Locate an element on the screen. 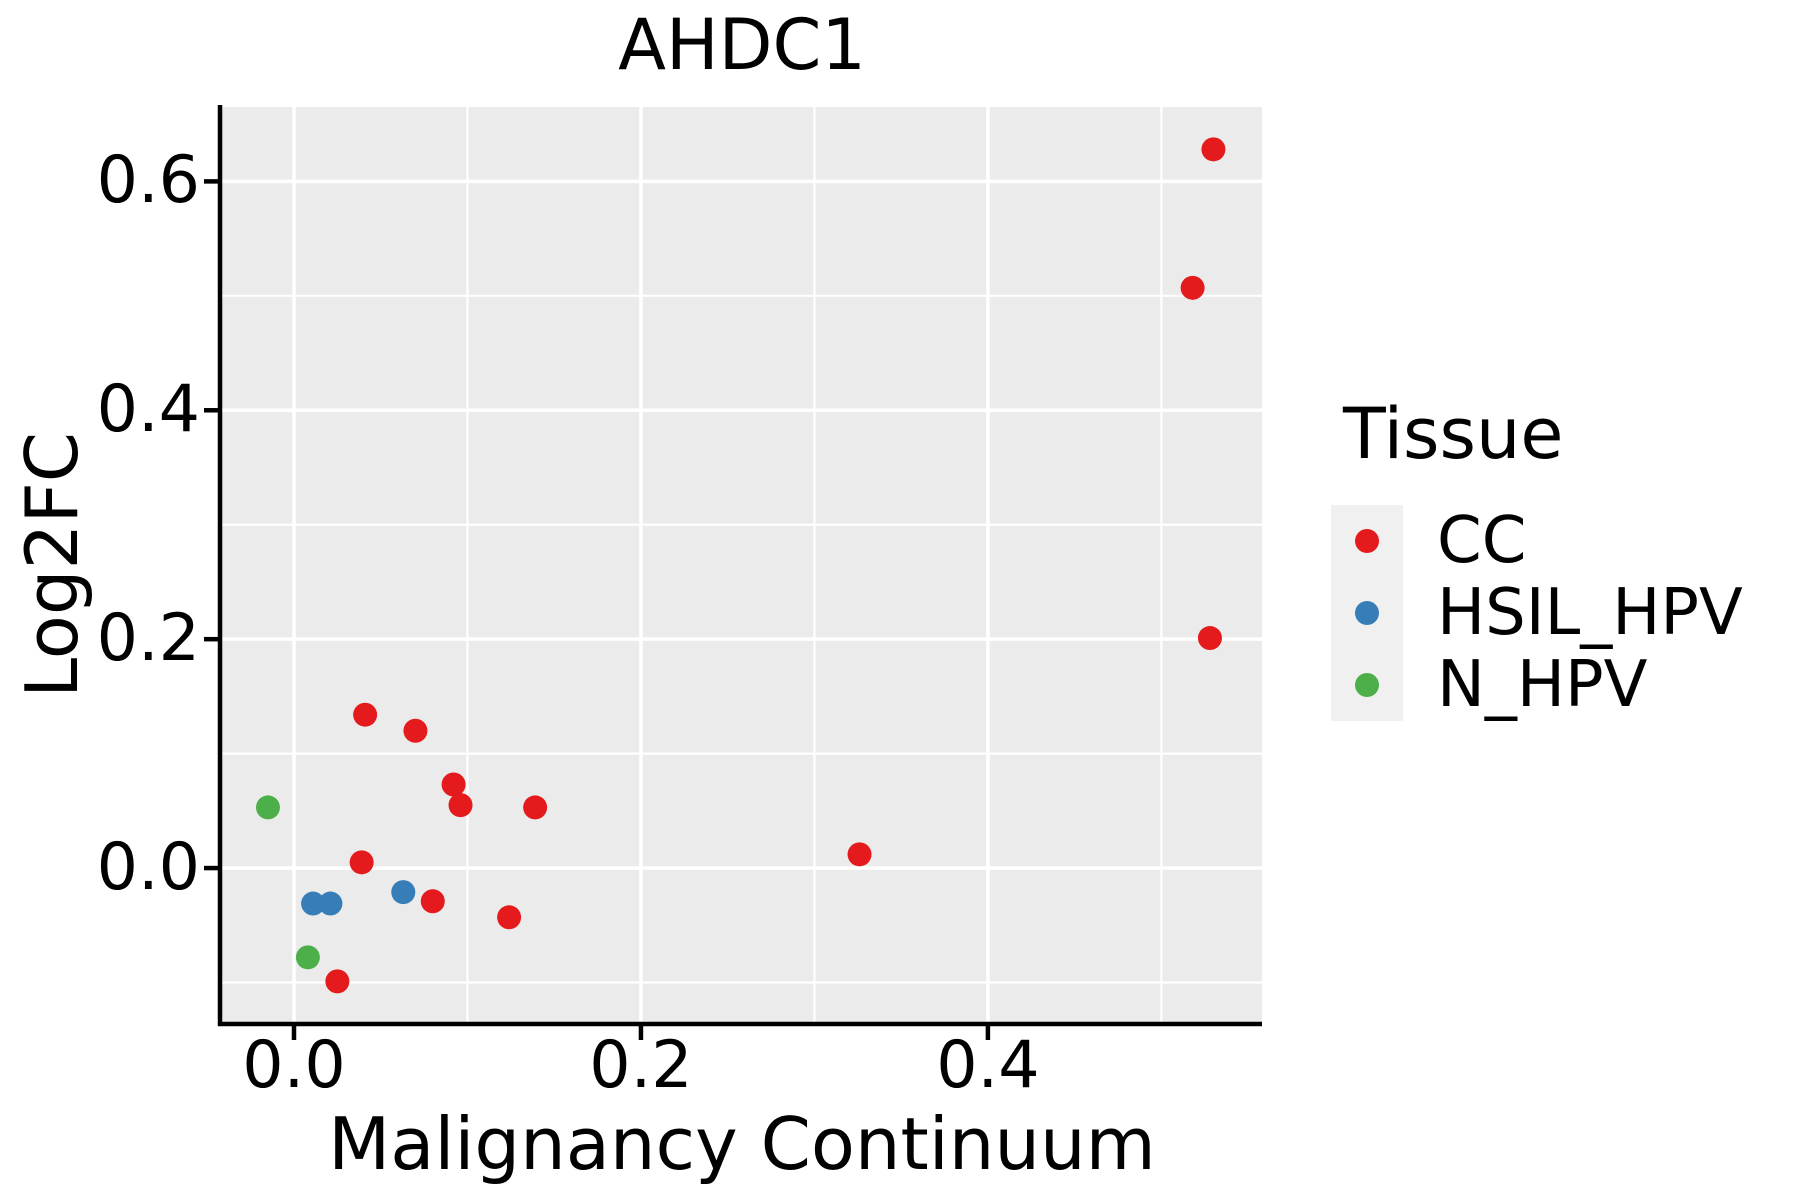 The image size is (1800, 1200). y-tick-label: 0.2 is located at coordinates (148, 639).